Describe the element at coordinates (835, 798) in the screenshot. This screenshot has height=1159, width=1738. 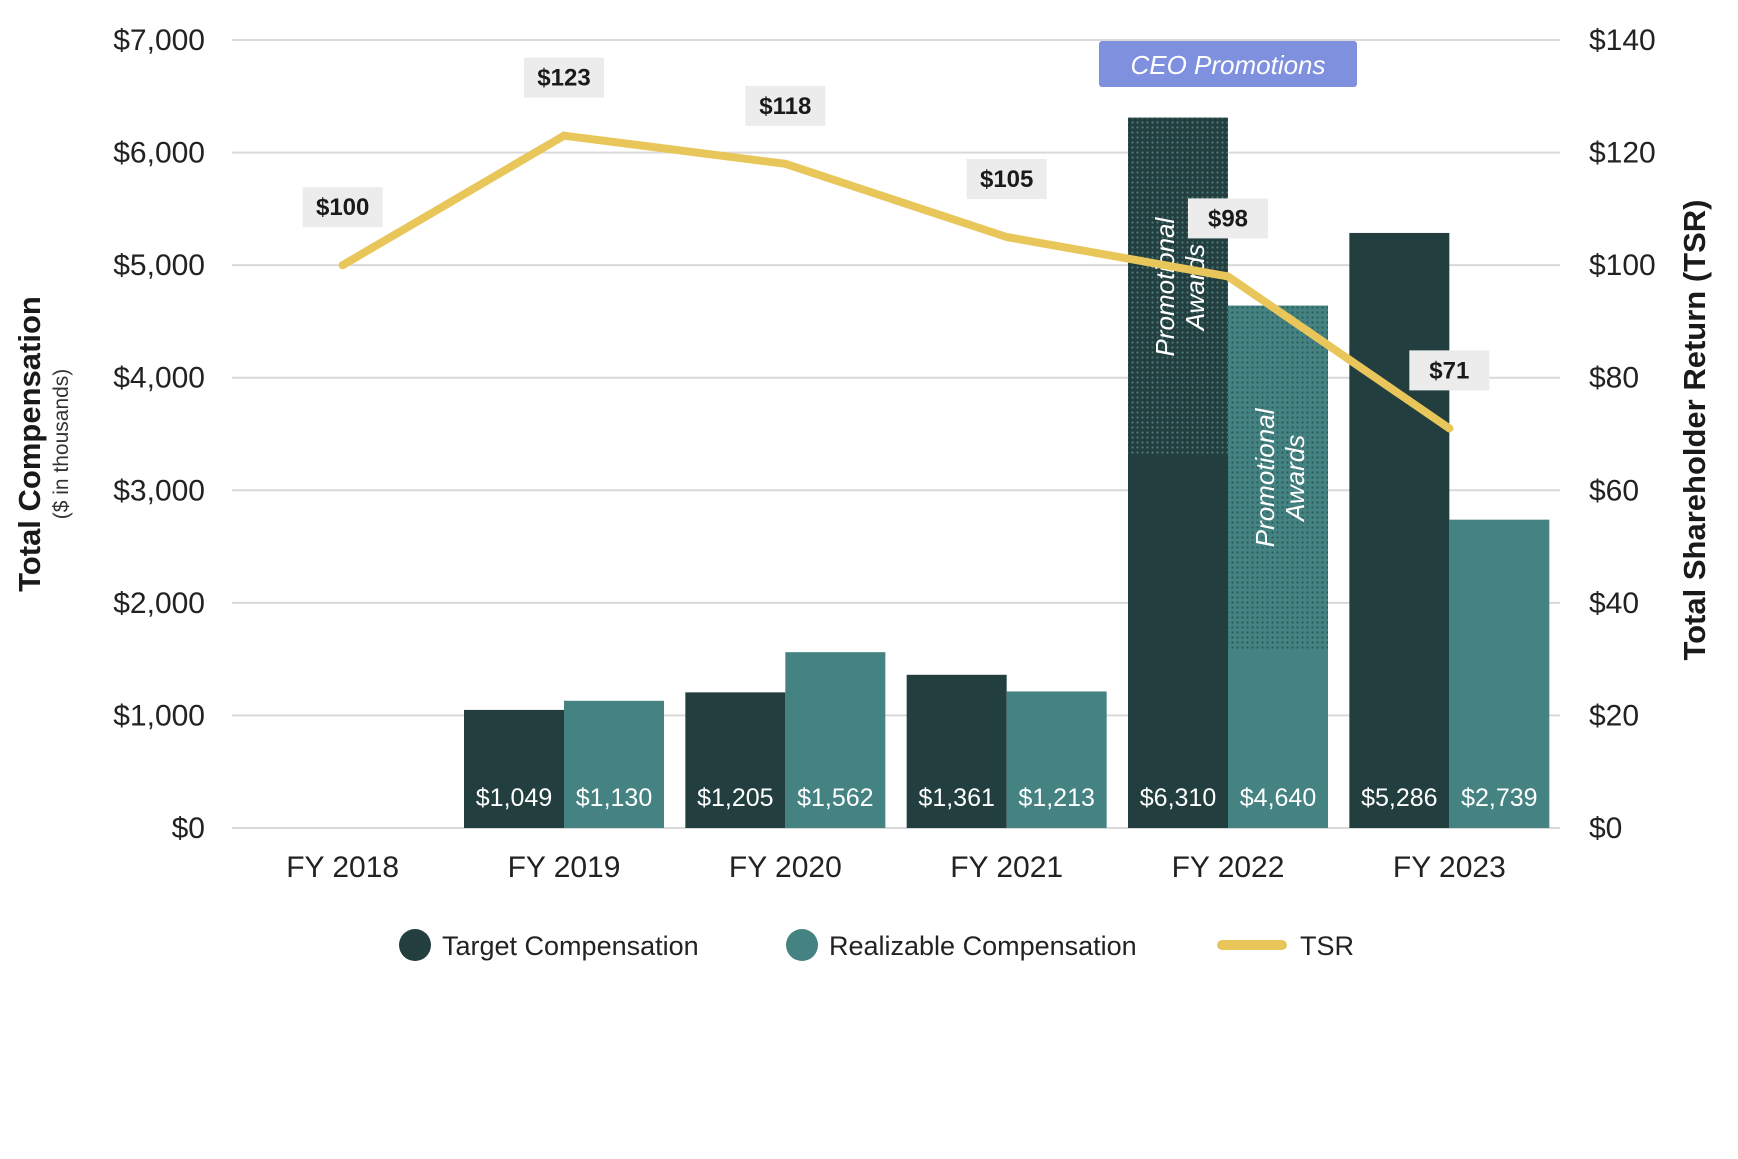
I see `bar-value-label: $1,562` at that location.